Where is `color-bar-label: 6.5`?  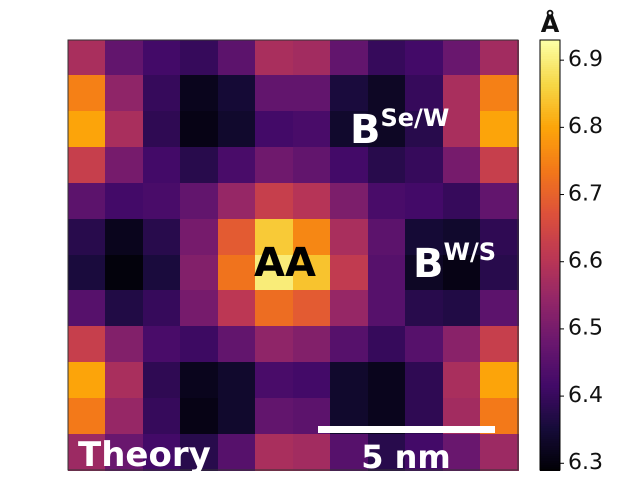 color-bar-label: 6.5 is located at coordinates (585, 328).